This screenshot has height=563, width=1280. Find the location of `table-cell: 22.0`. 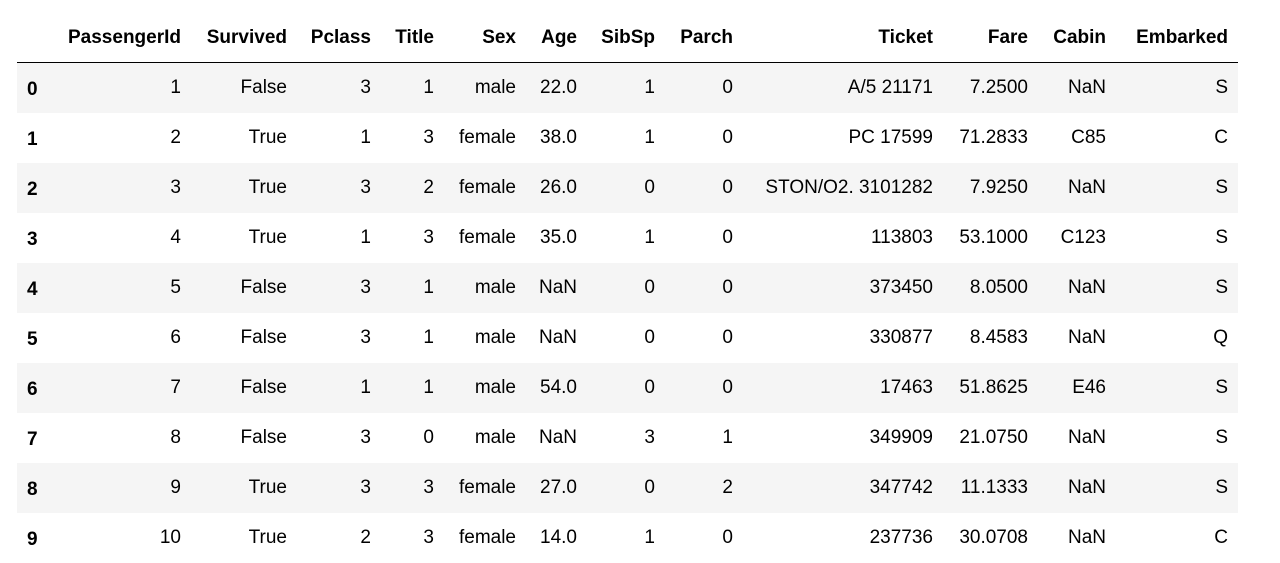

table-cell: 22.0 is located at coordinates (556, 88).